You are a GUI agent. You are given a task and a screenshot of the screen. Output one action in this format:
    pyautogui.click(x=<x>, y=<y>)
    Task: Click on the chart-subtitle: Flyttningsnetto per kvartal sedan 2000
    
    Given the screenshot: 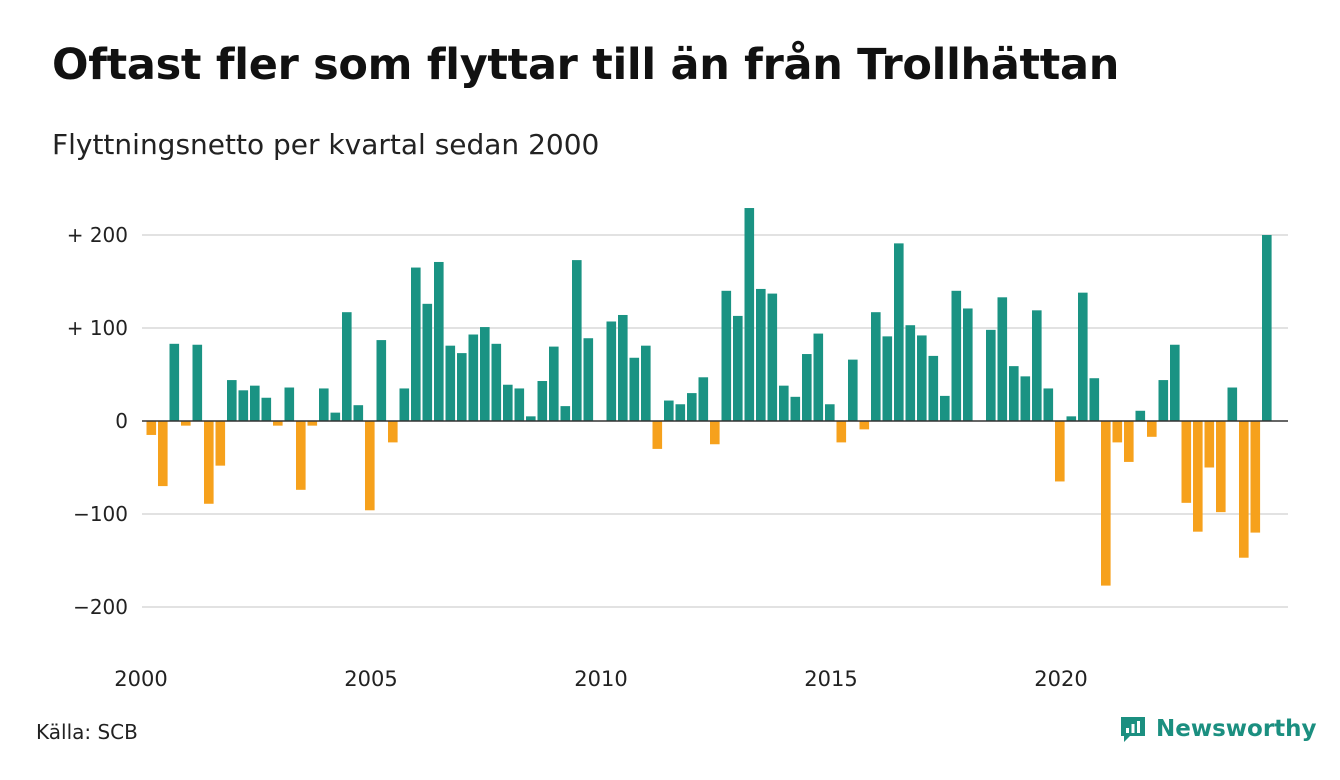 What is the action you would take?
    pyautogui.click(x=326, y=144)
    